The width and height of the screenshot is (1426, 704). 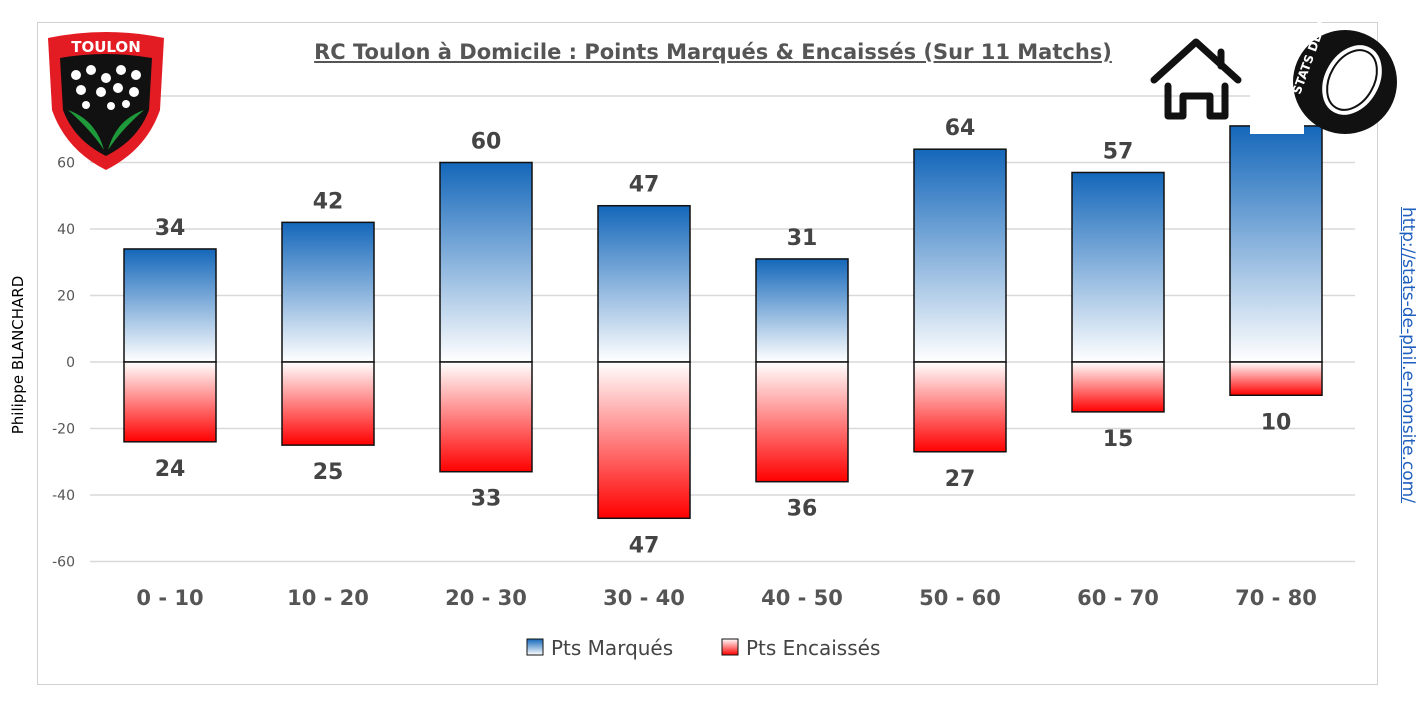 What do you see at coordinates (66, 164) in the screenshot?
I see `y-tick-label: 60` at bounding box center [66, 164].